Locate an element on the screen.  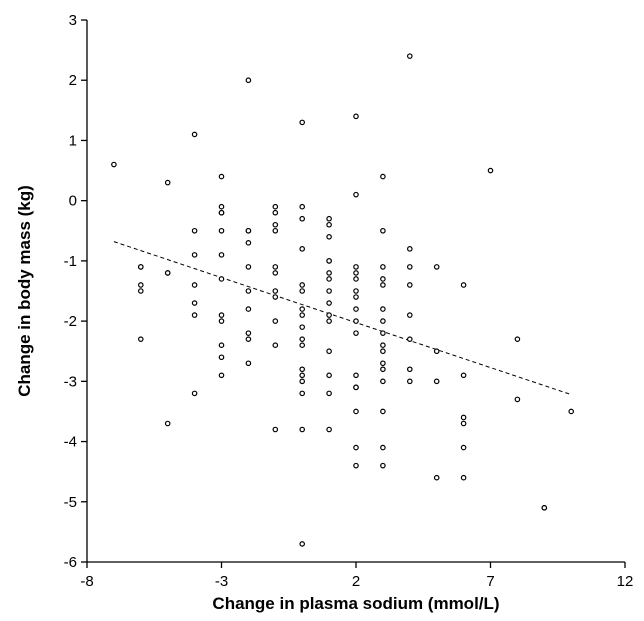
y-tick-label: -6 is located at coordinates (70, 562).